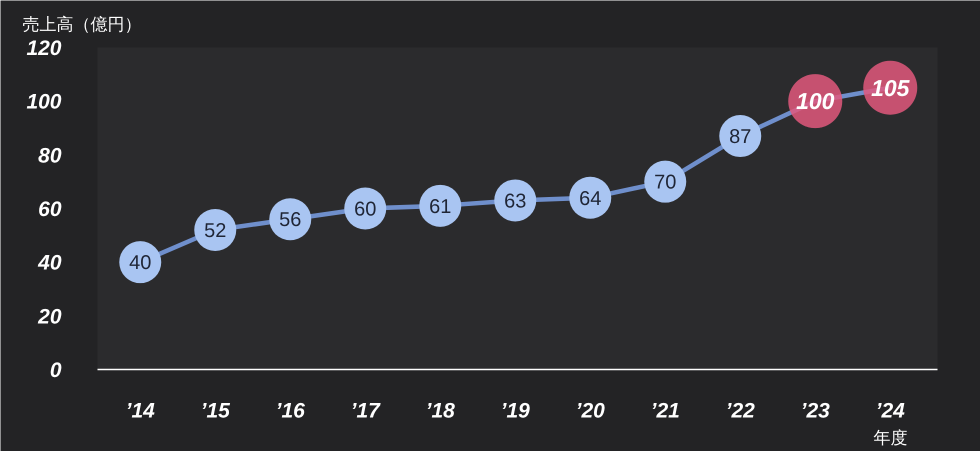 Image resolution: width=980 pixels, height=451 pixels. I want to click on y-tick-label: 60, so click(50, 209).